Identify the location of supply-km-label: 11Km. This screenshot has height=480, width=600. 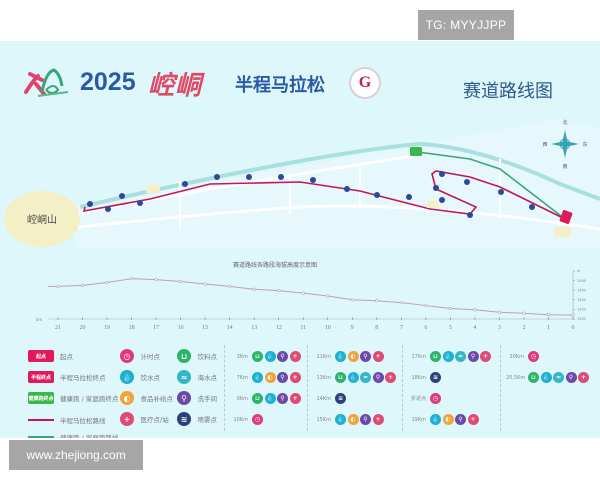
(323, 356).